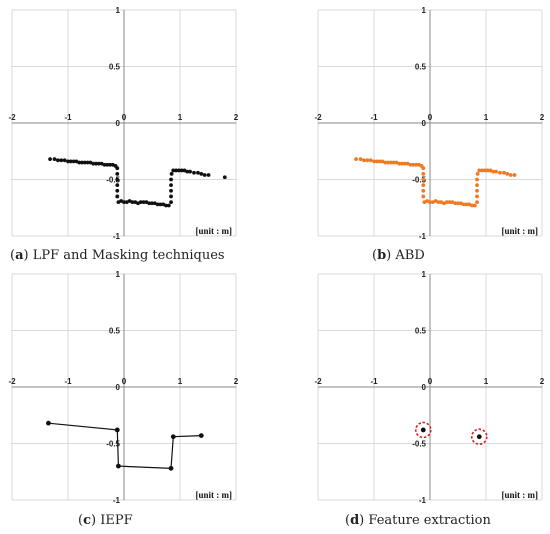 The height and width of the screenshot is (534, 550). Describe the element at coordinates (418, 520) in the screenshot. I see `caption-d: (d) Feature extraction` at that location.